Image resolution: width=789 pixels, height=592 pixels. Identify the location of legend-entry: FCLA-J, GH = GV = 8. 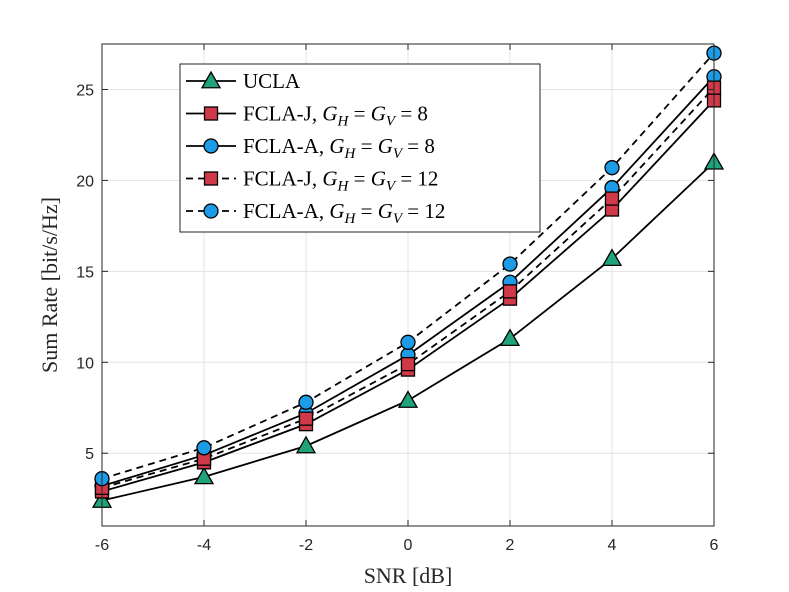
(307, 116).